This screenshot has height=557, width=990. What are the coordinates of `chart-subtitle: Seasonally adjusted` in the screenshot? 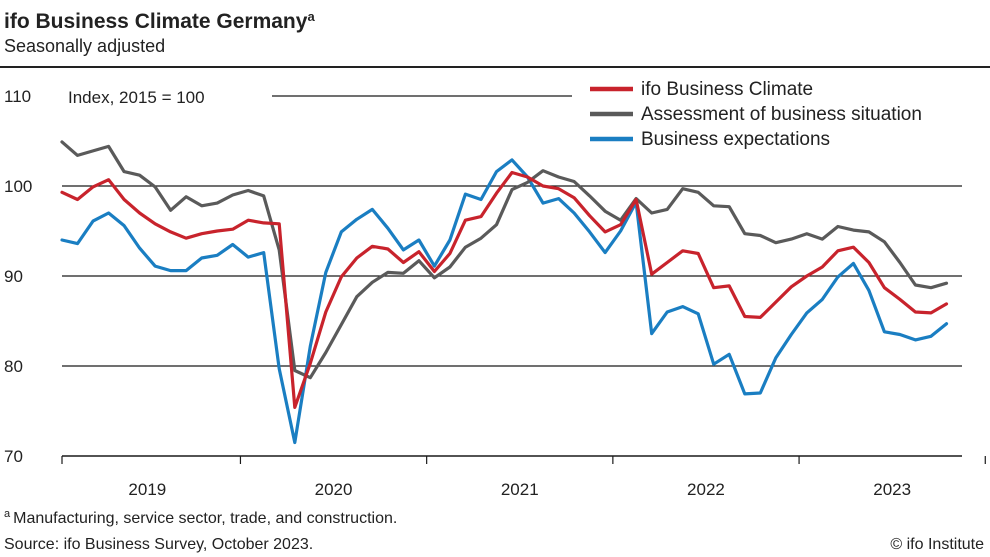 It's located at (84, 46).